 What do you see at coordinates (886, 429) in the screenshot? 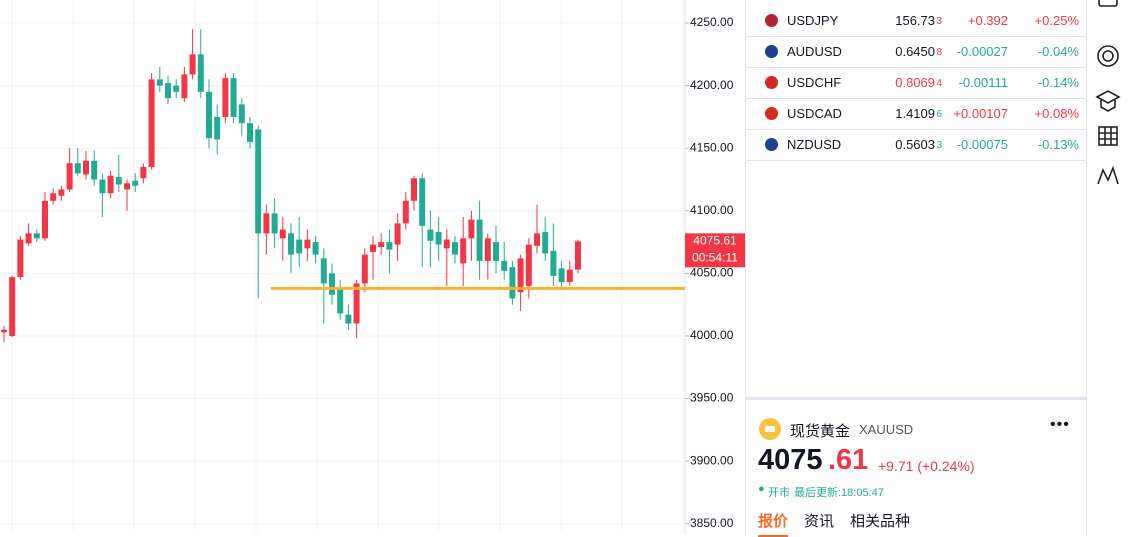
I see `instrument-symbol: XAUUSD` at bounding box center [886, 429].